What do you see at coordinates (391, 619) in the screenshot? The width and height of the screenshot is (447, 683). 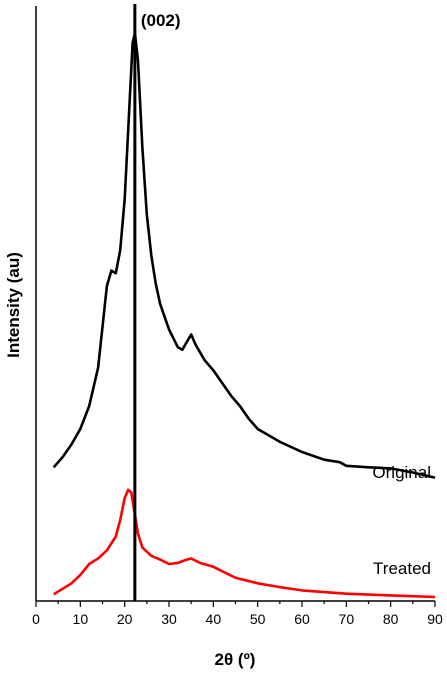 I see `x-tick-label: 80` at bounding box center [391, 619].